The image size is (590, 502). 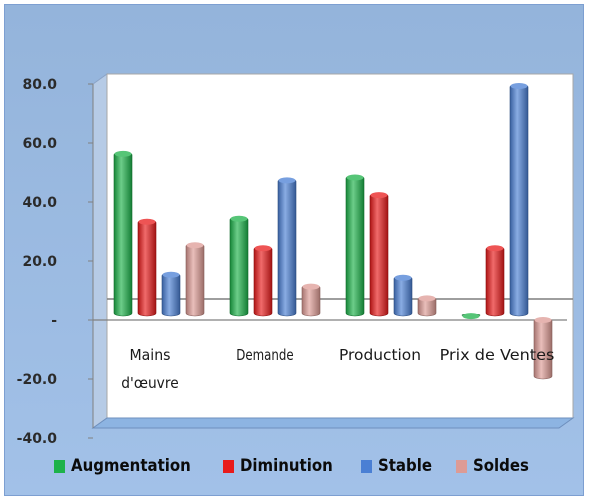 I want to click on x-category-label: Prix de Ventes, so click(x=497, y=355).